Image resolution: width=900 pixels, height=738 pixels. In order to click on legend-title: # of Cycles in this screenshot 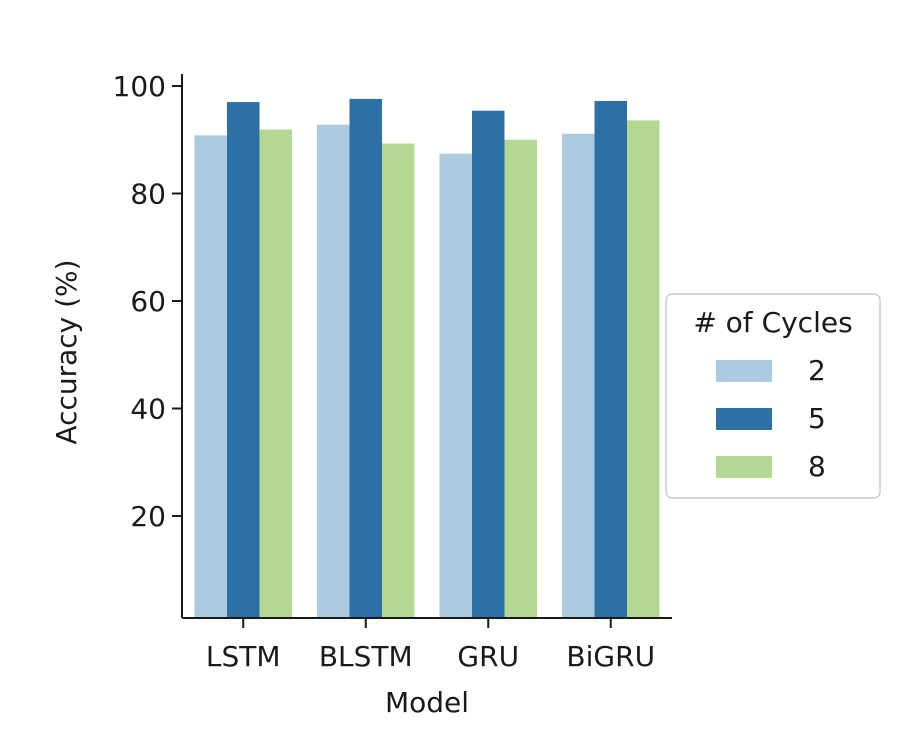, I will do `click(772, 322)`.